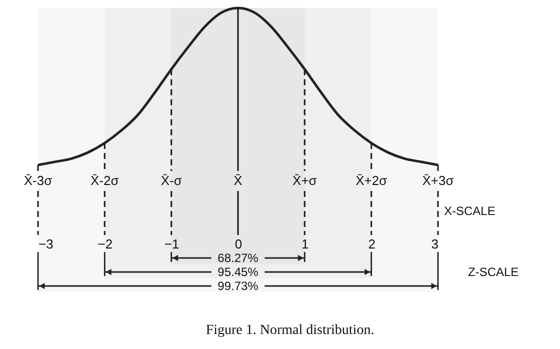 This screenshot has width=560, height=349. What do you see at coordinates (372, 244) in the screenshot?
I see `x-tick-label: 2` at bounding box center [372, 244].